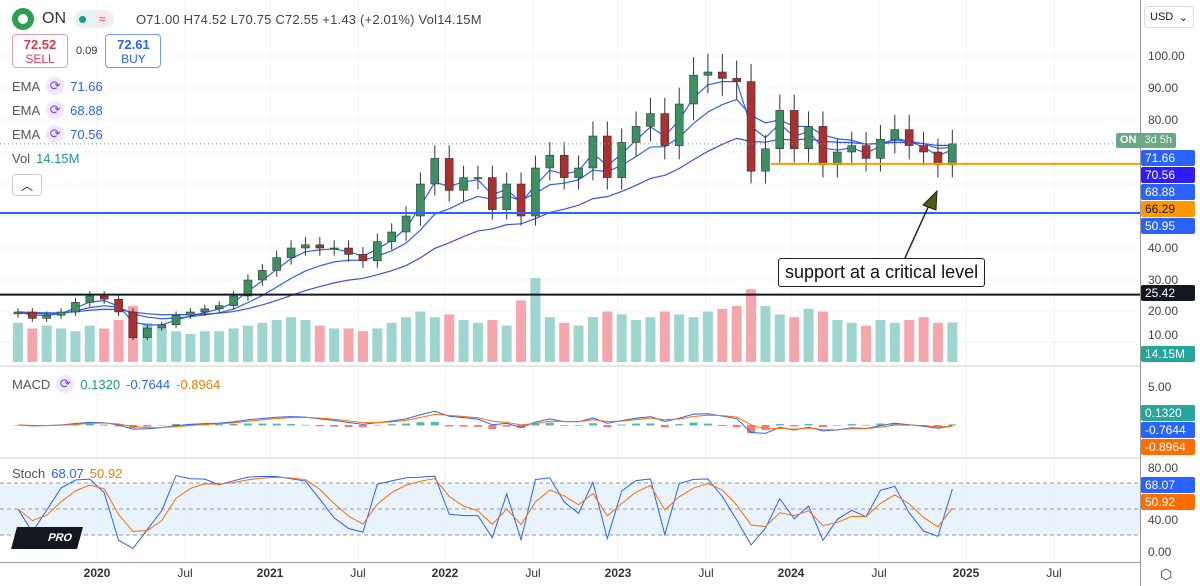 The height and width of the screenshot is (586, 1200). I want to click on company-logo-icon, so click(23, 19).